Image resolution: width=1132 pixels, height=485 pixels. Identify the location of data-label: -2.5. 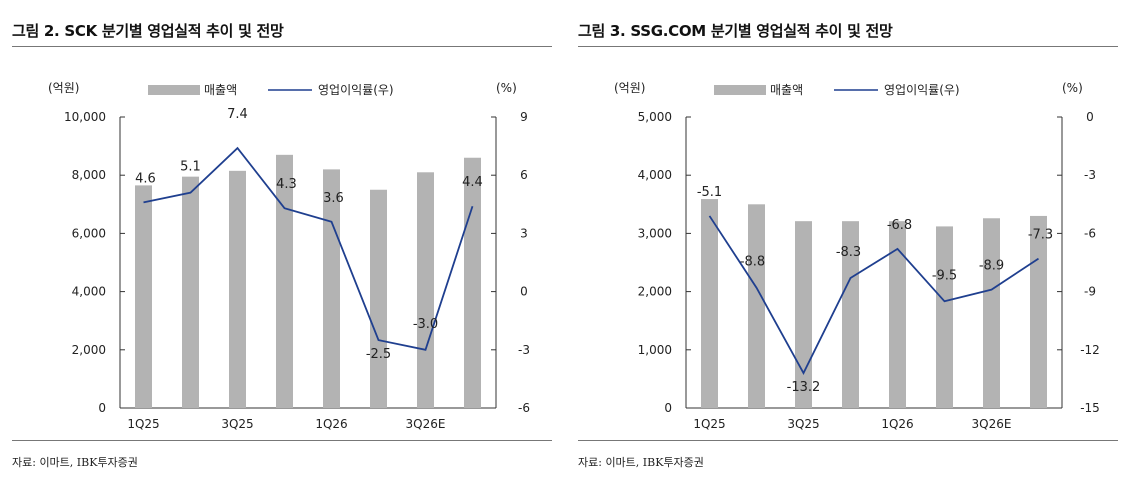
(378, 354).